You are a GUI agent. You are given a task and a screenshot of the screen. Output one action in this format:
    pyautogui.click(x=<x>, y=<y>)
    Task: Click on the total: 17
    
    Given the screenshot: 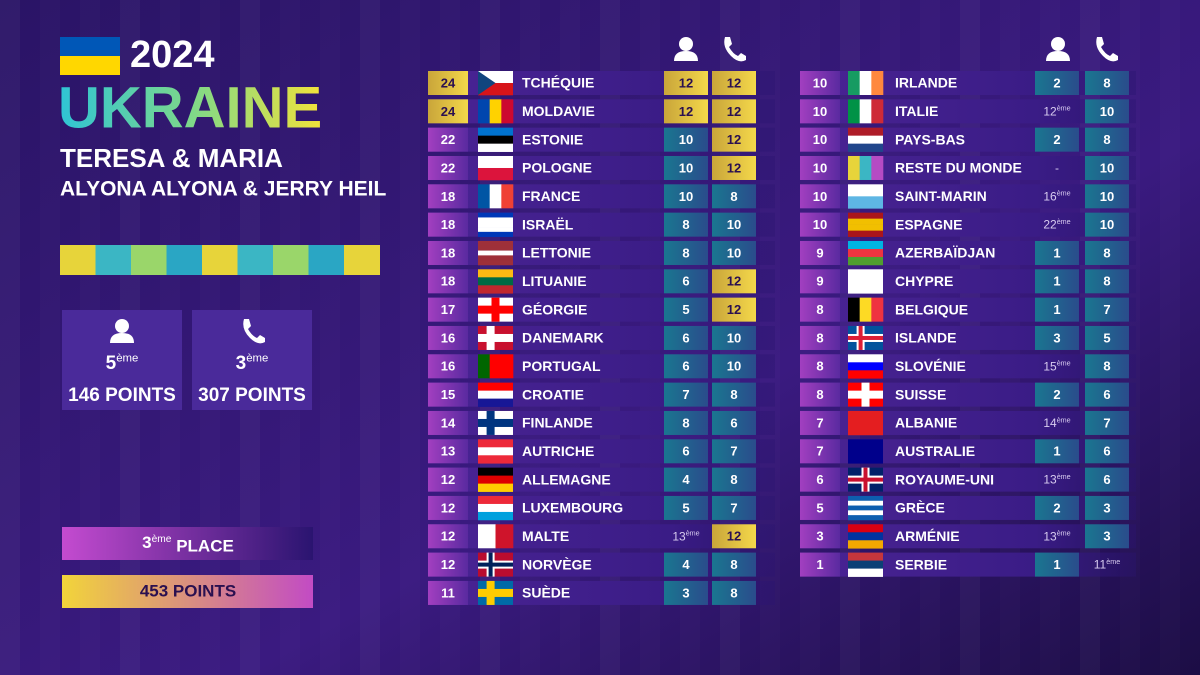 What is the action you would take?
    pyautogui.click(x=448, y=309)
    